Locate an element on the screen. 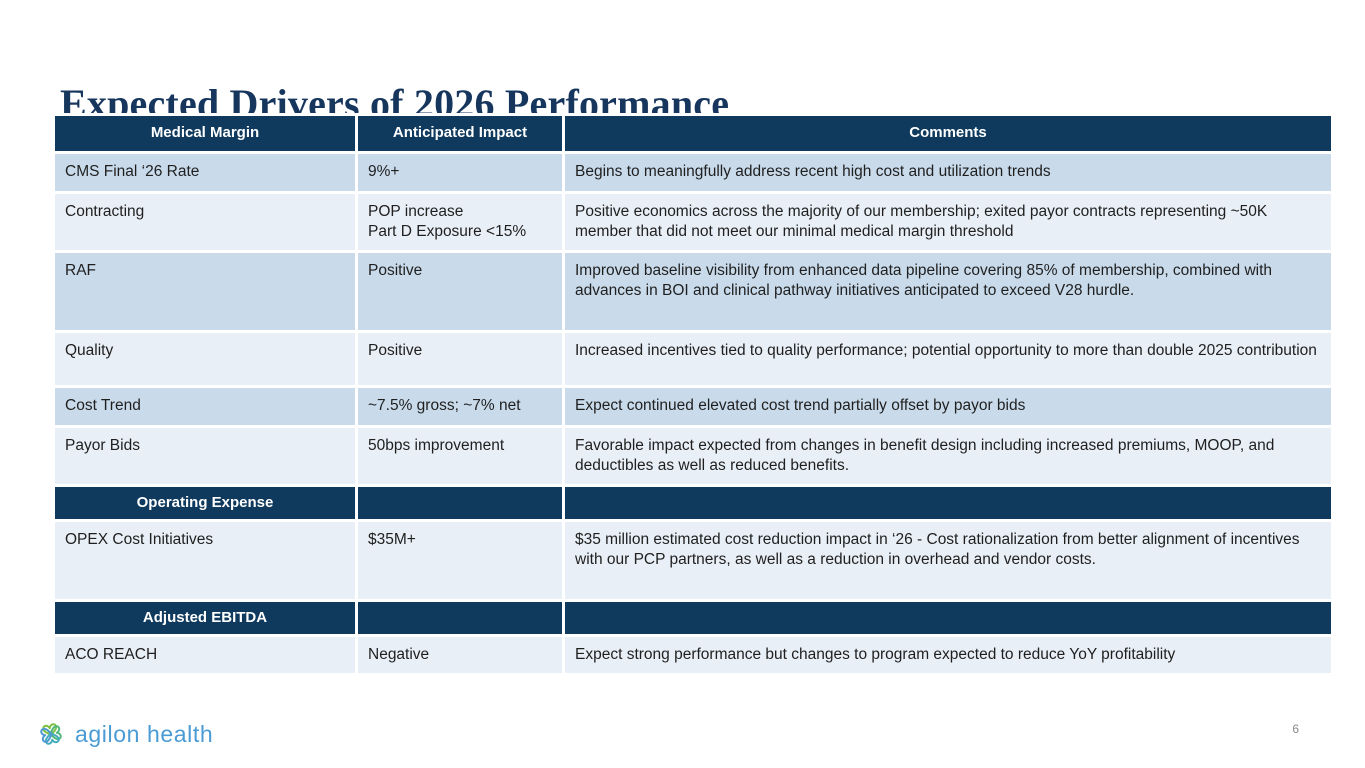 Image resolution: width=1365 pixels, height=768 pixels. impact-cell: ~7.5% gross; ~7% net is located at coordinates (460, 406).